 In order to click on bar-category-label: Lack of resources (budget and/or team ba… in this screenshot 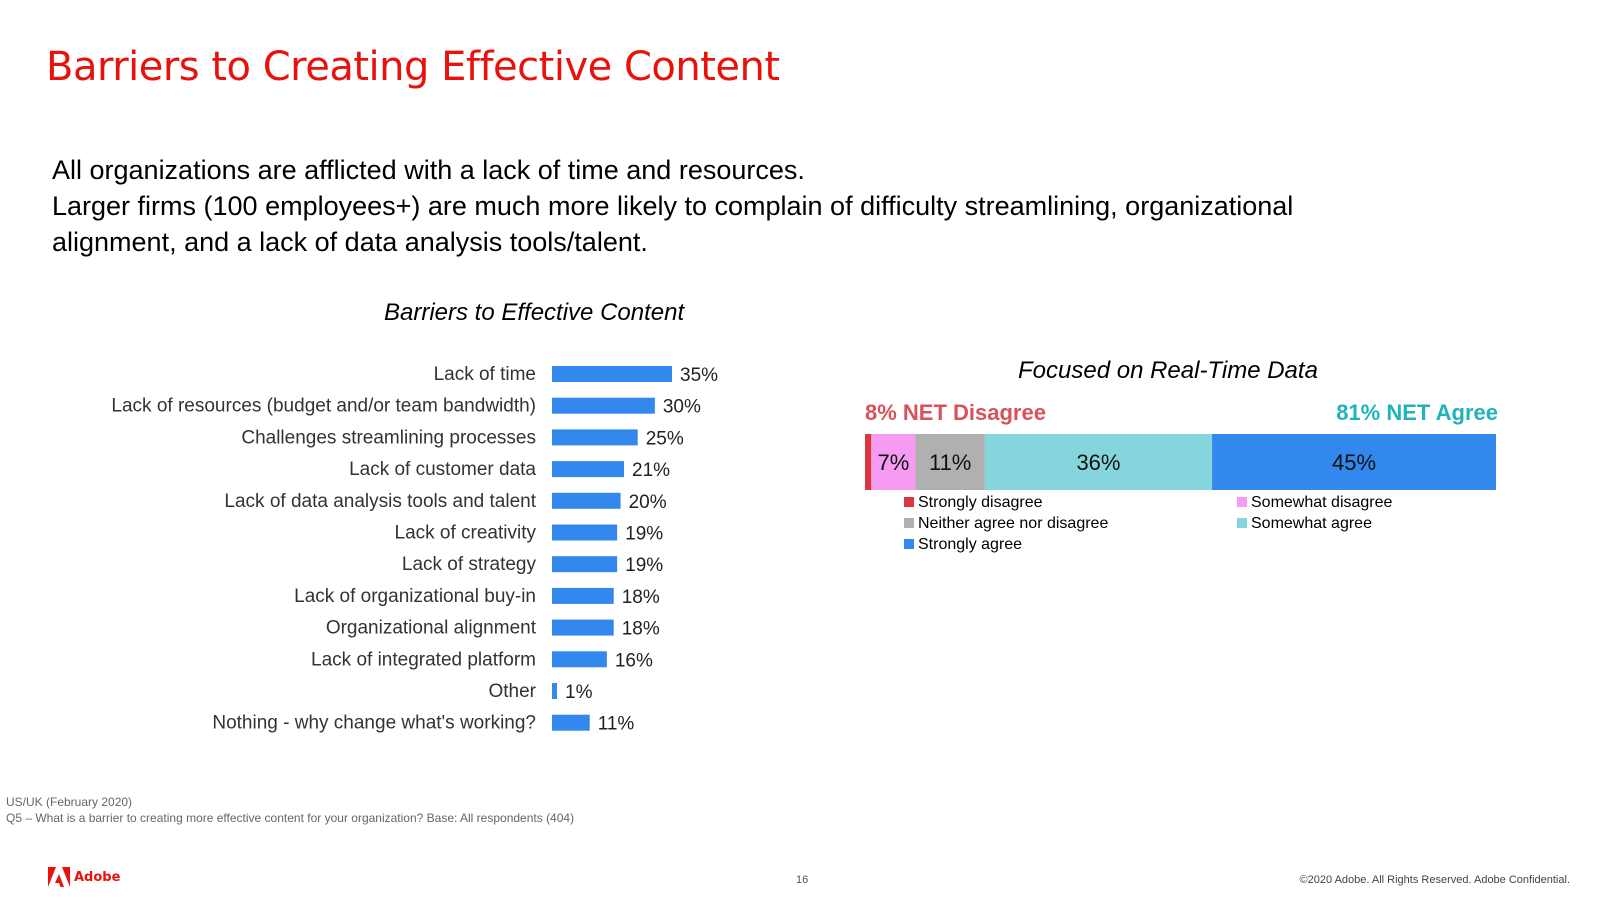, I will do `click(323, 406)`.